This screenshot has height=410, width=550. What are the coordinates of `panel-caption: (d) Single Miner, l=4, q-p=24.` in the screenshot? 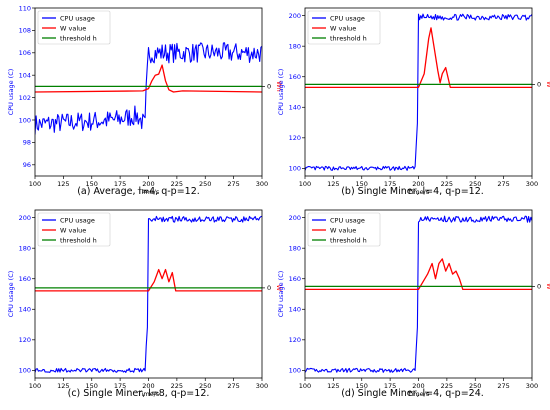 It's located at (412, 393).